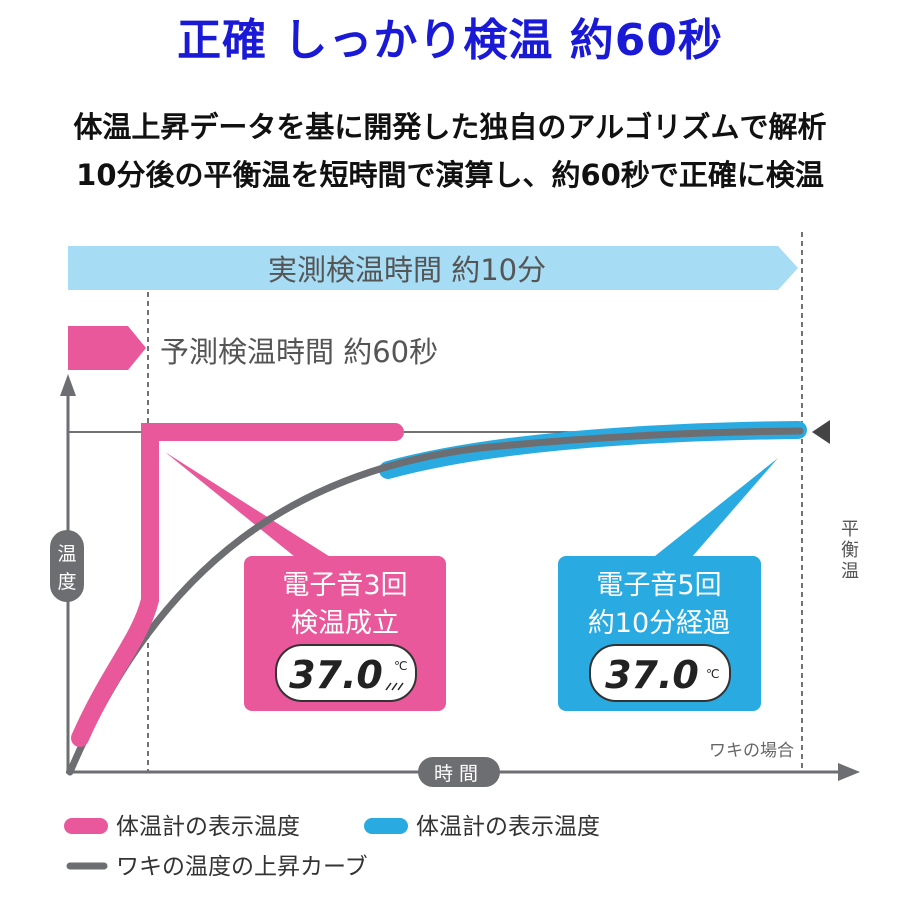 This screenshot has width=900, height=900. Describe the element at coordinates (450, 40) in the screenshot. I see `headline: 正確 しっかり検温 約60秒` at that location.